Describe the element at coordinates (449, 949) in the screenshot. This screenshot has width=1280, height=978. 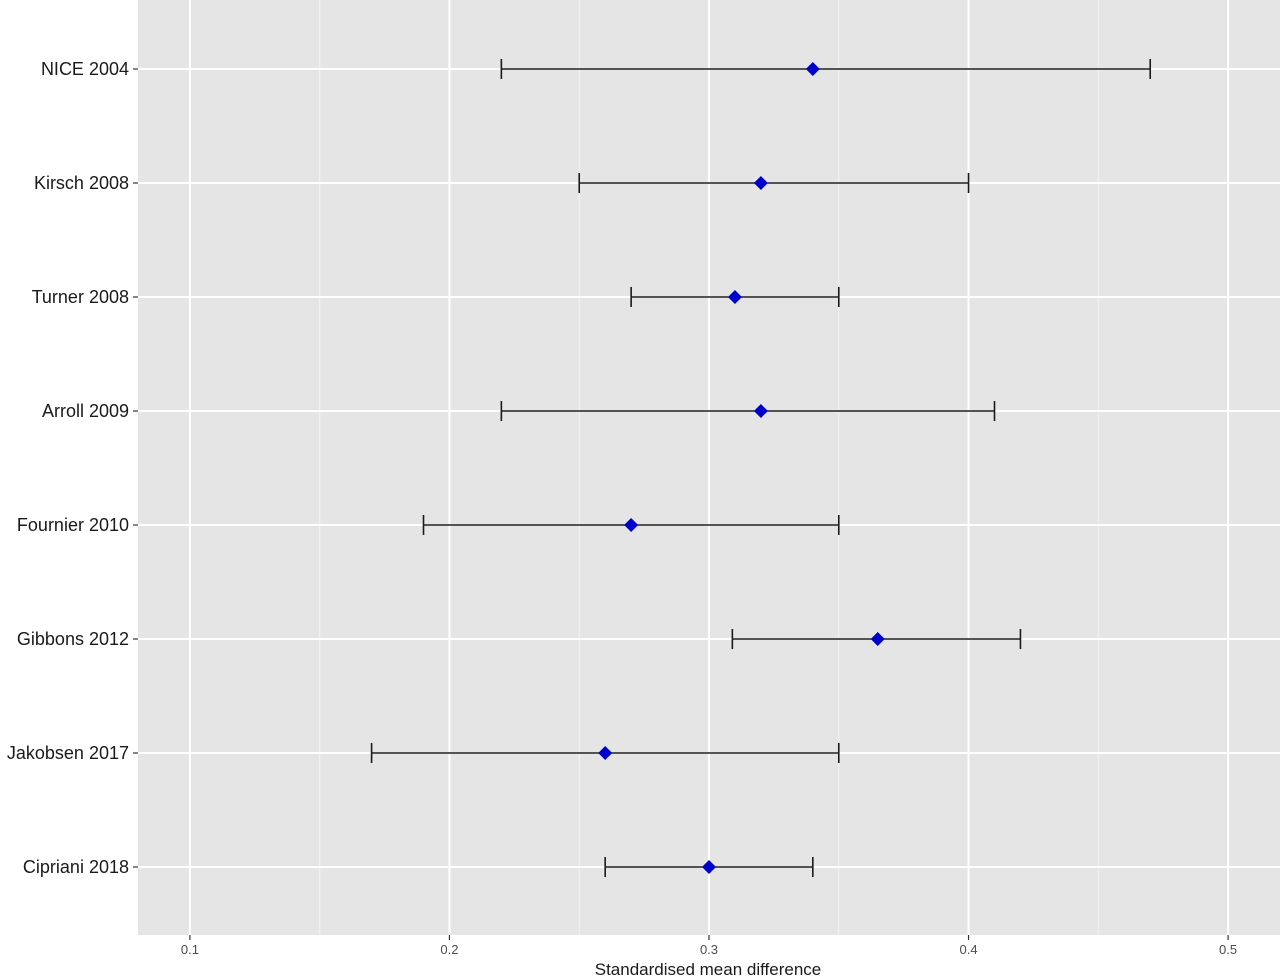
I see `x-tick-label: 0.2` at that location.